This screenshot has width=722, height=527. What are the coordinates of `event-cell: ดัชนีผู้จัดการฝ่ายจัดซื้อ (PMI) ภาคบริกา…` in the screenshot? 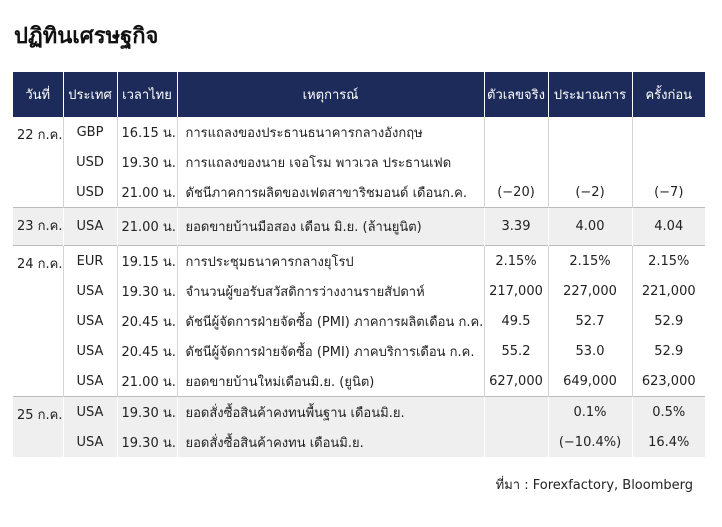 It's located at (330, 351).